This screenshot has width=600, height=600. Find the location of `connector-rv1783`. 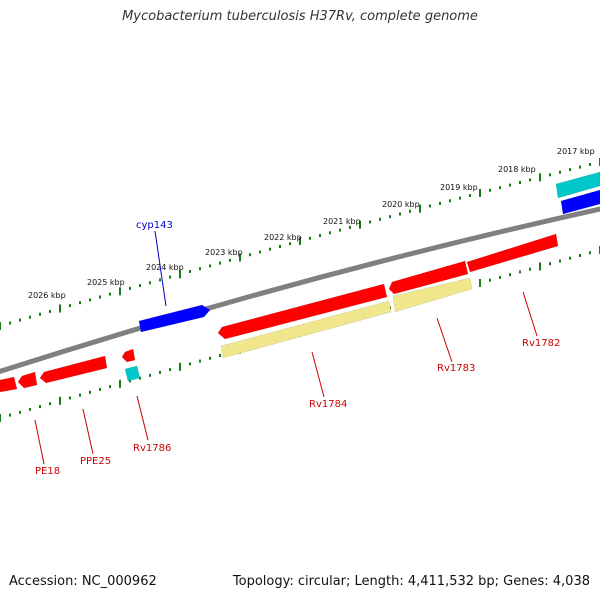

connector-rv1783 is located at coordinates (444, 340).